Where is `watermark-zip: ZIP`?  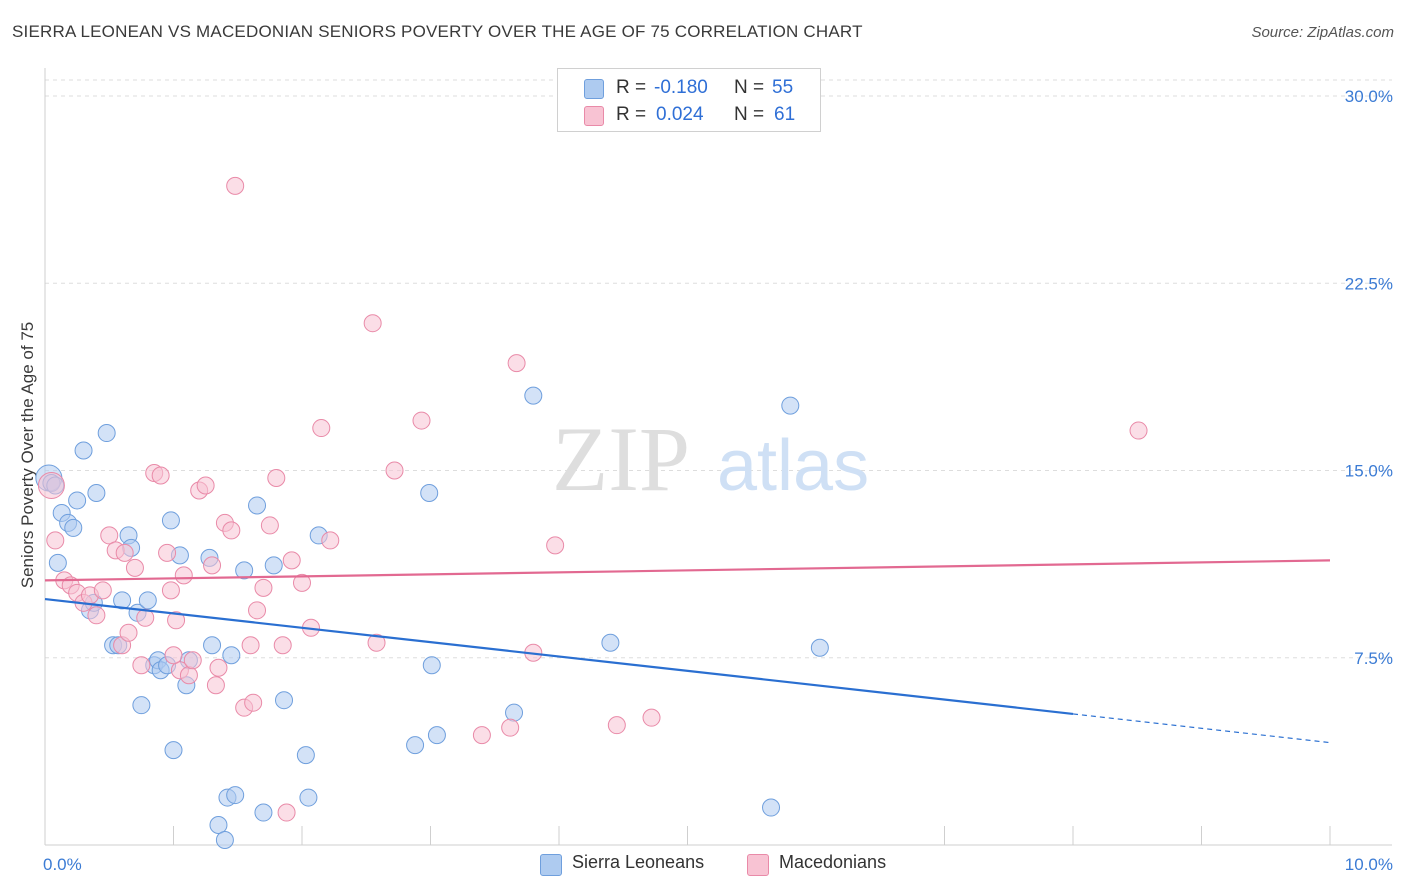
watermark-zip: ZIP is located at coordinates (621, 459).